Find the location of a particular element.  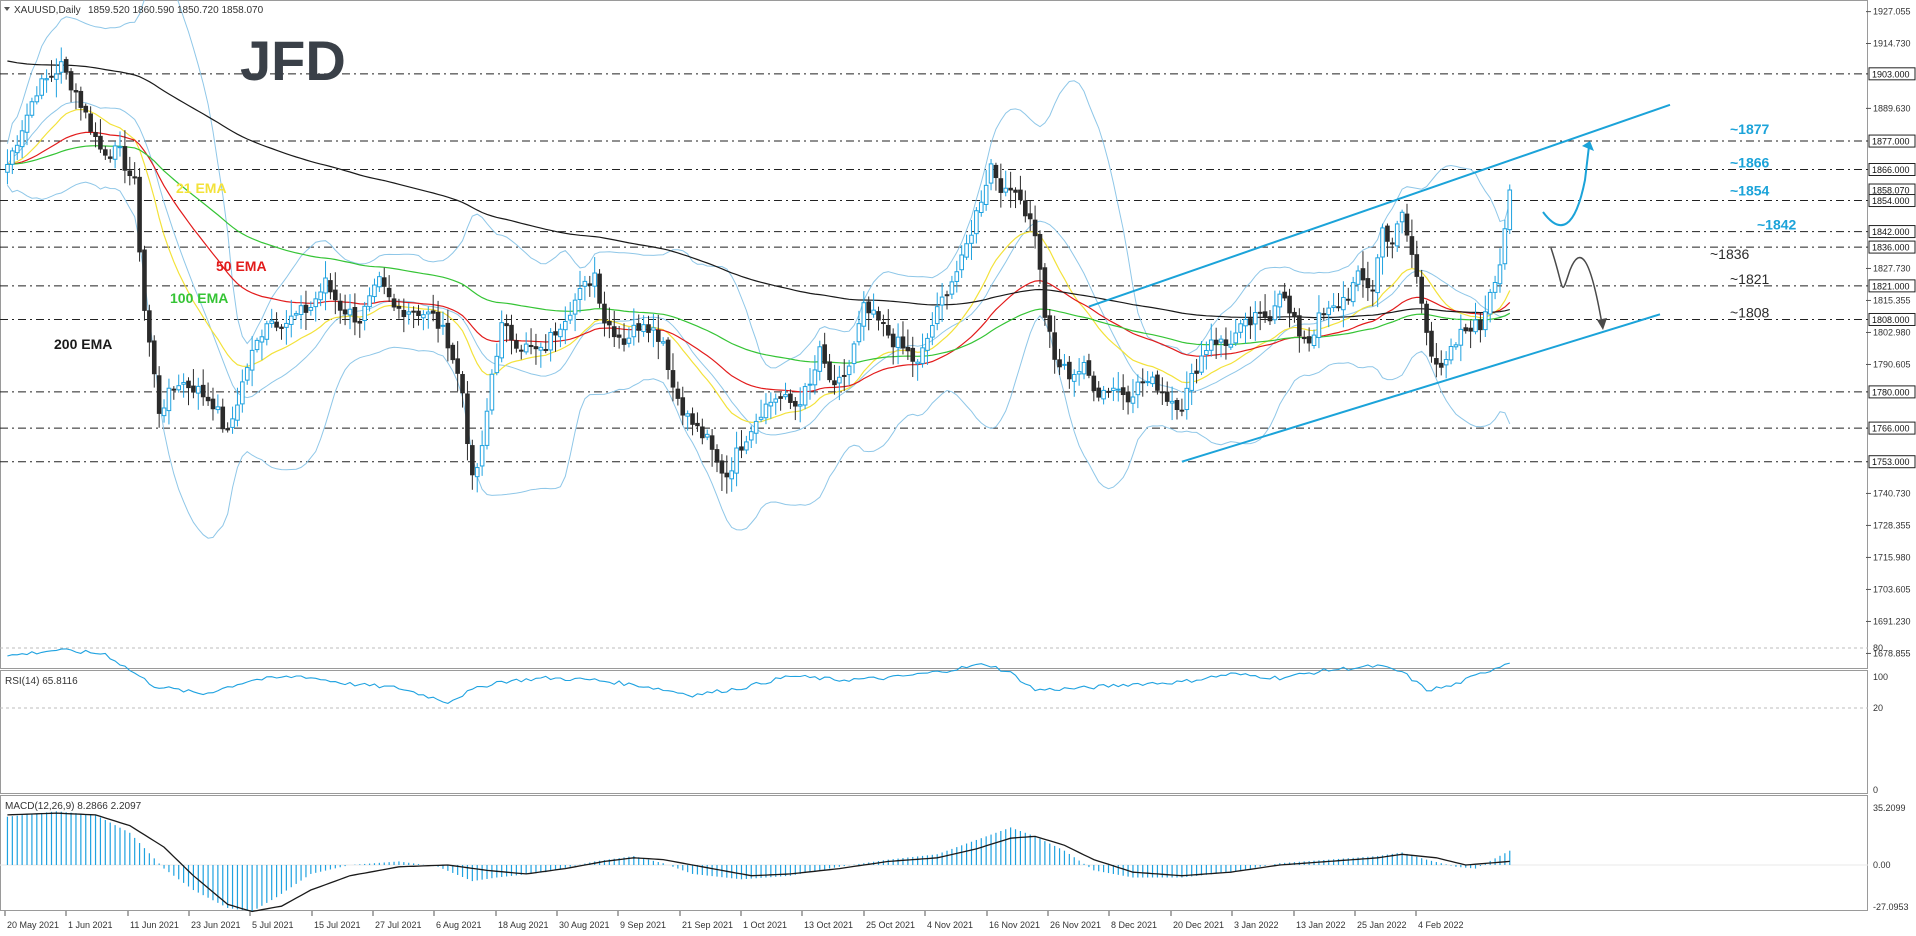

y-tick-label: 1703.605 is located at coordinates (1892, 589).